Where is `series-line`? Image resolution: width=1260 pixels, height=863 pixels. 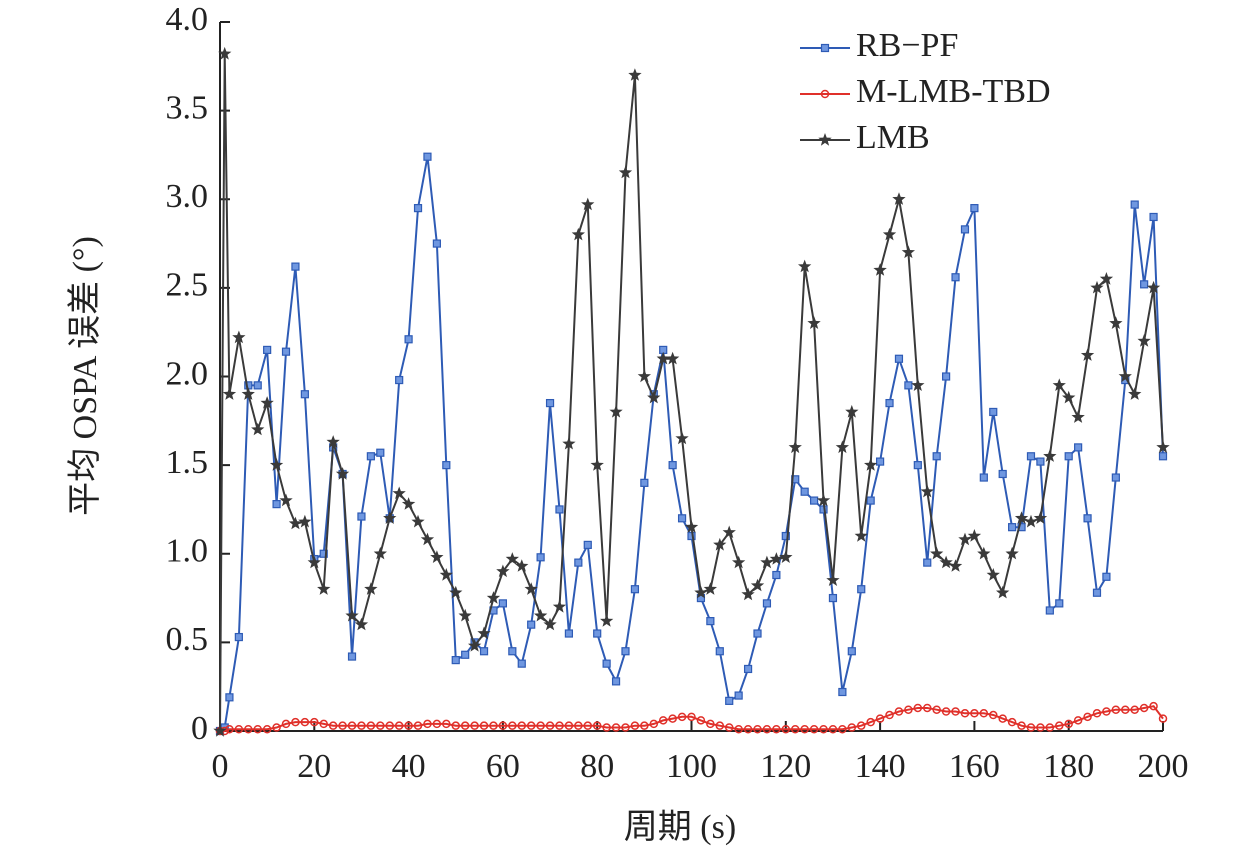 series-line is located at coordinates (692, 718).